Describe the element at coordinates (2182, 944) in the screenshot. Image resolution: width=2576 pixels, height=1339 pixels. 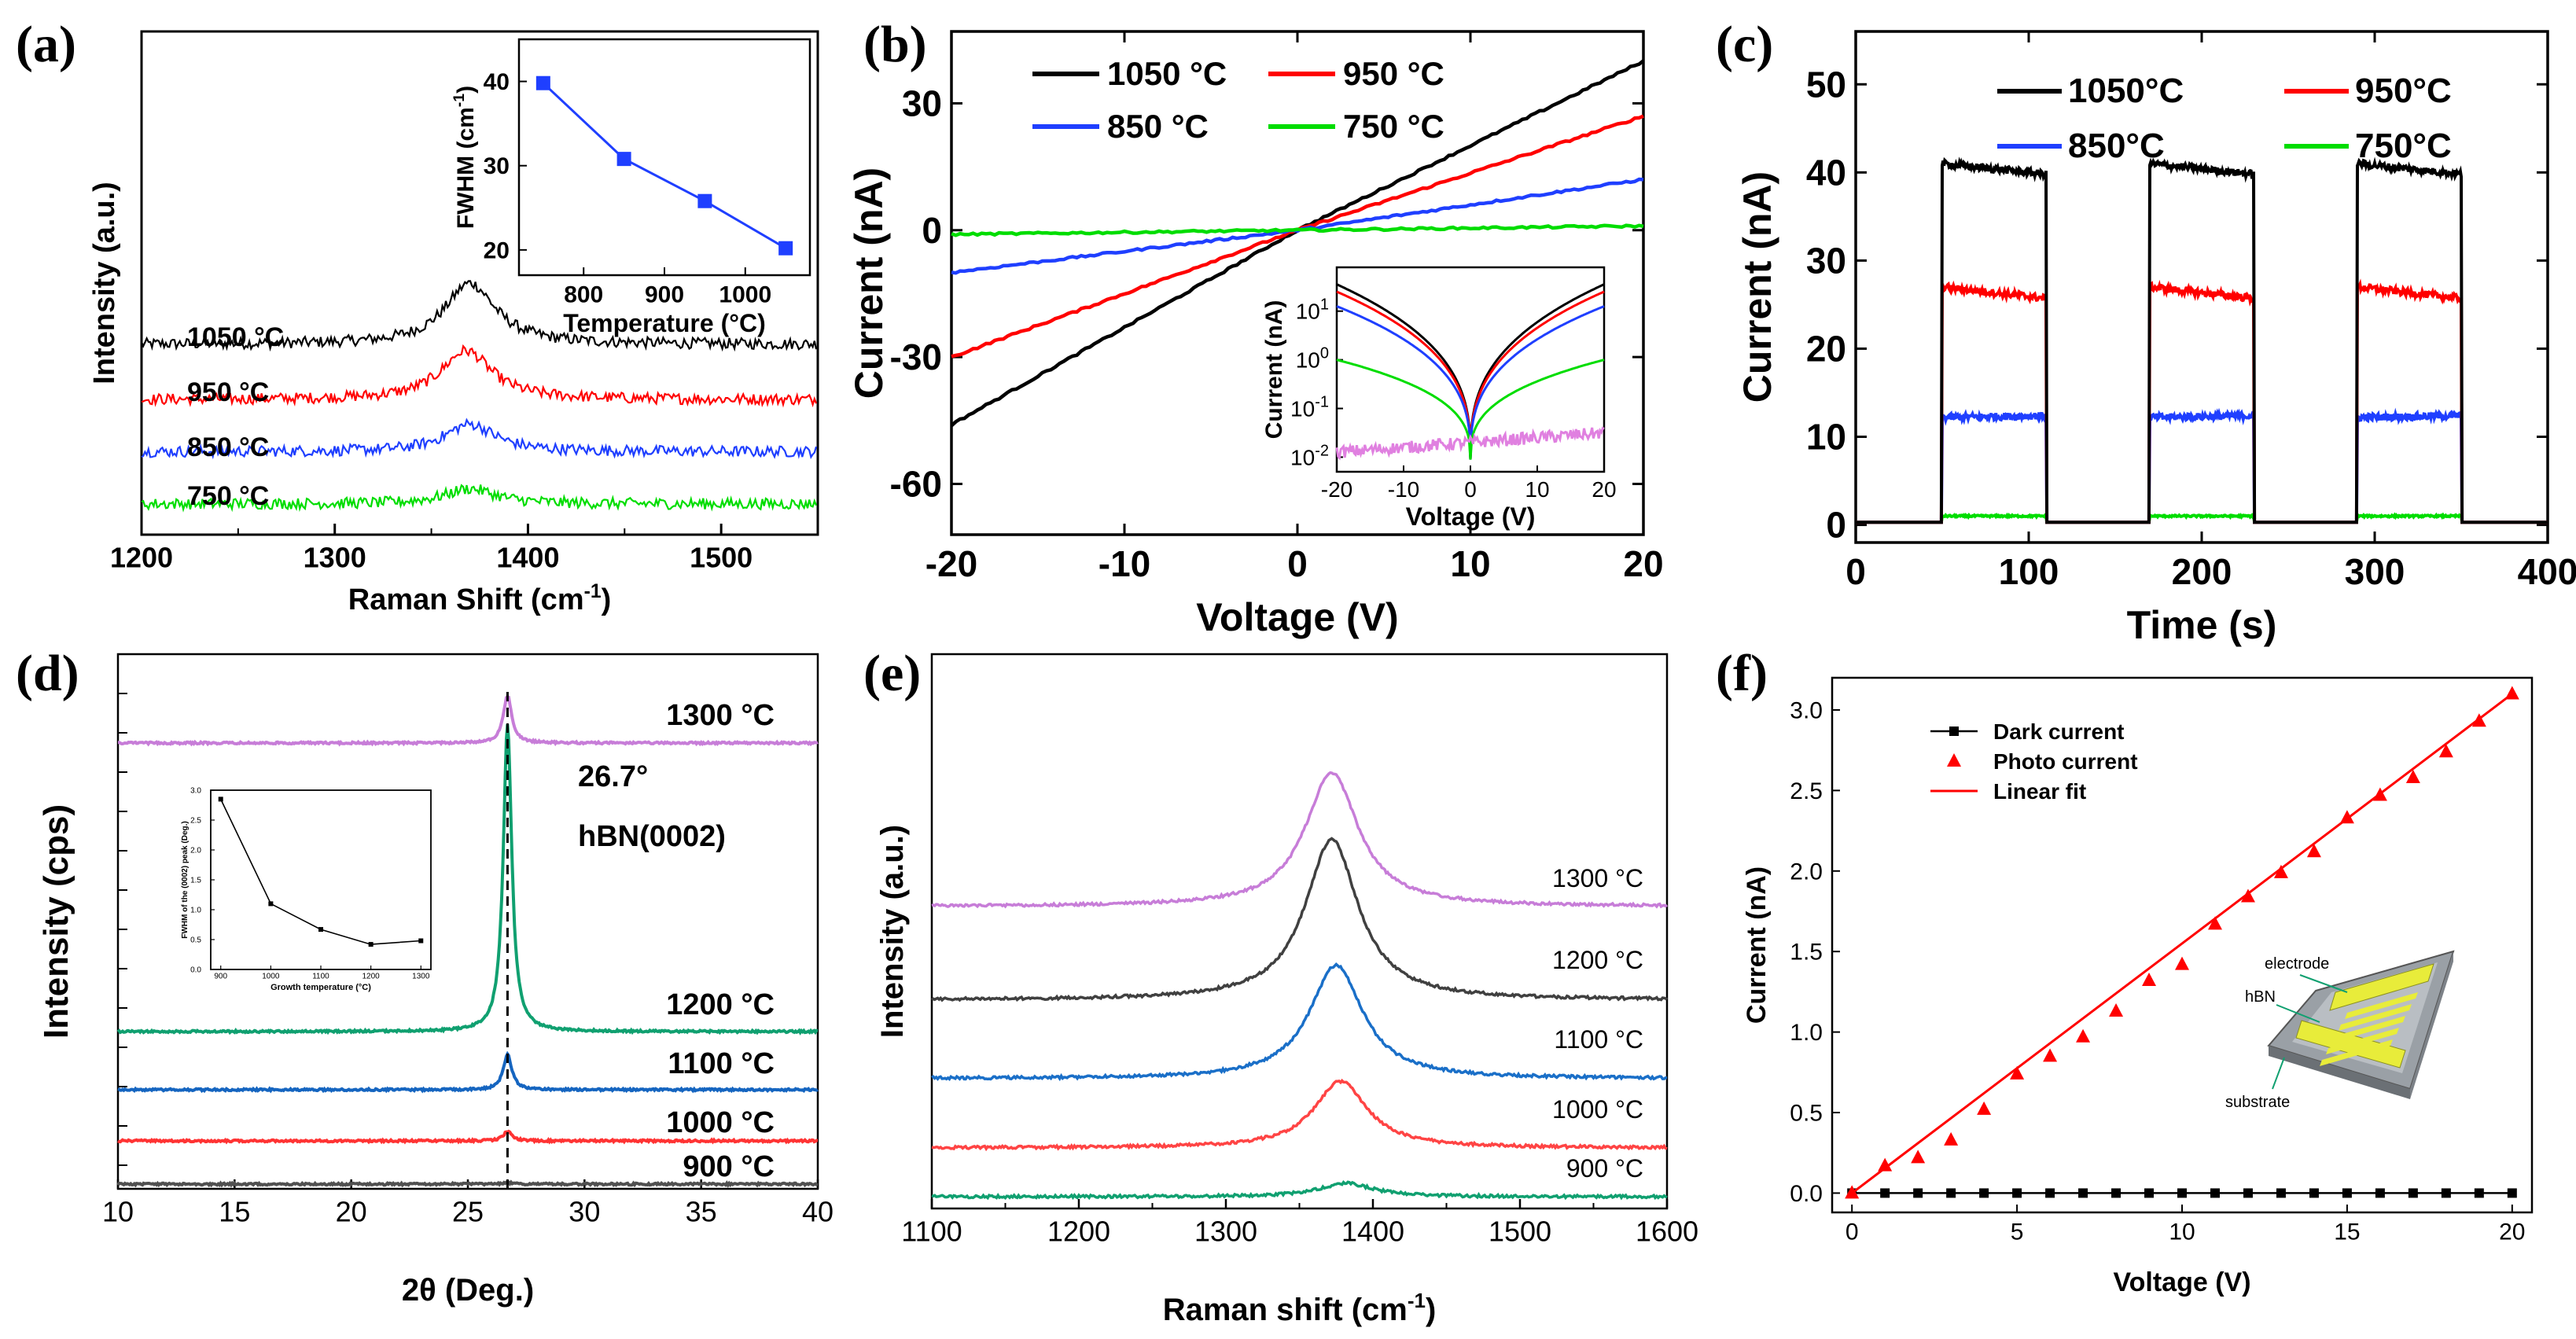
I see `fit-line` at that location.